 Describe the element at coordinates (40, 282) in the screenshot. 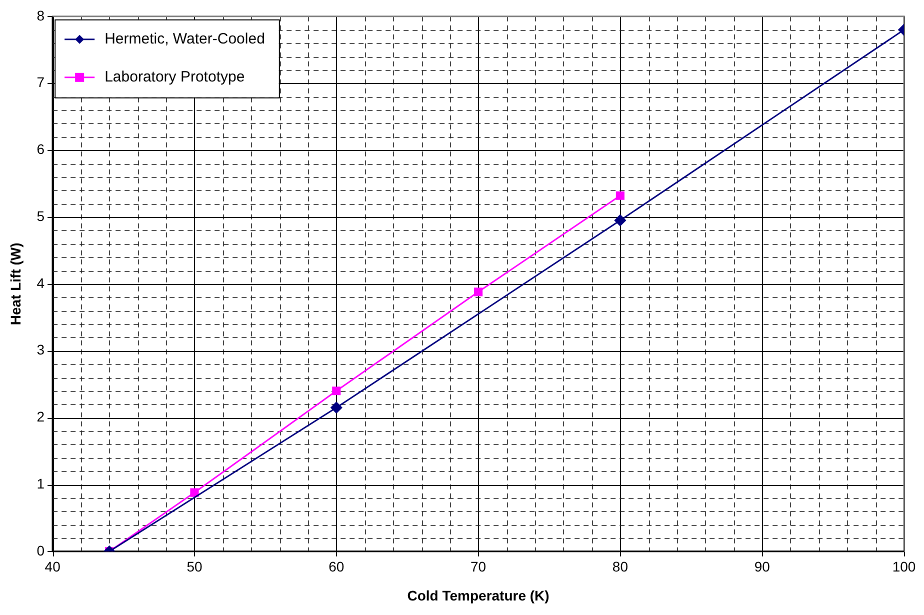

I see `y-tick-label: 4` at that location.